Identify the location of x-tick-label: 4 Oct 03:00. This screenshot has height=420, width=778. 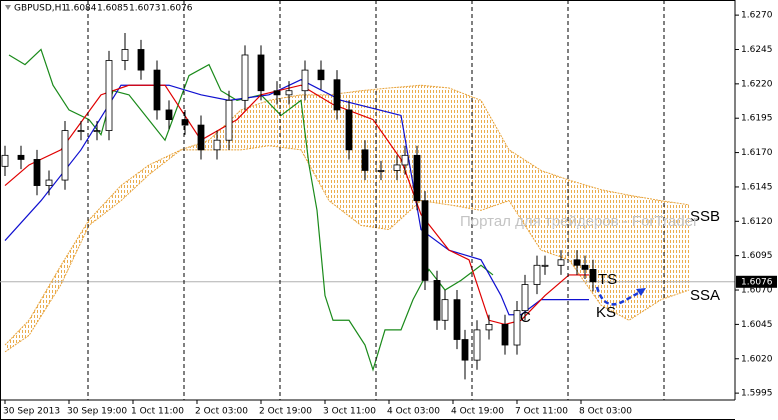
(413, 412).